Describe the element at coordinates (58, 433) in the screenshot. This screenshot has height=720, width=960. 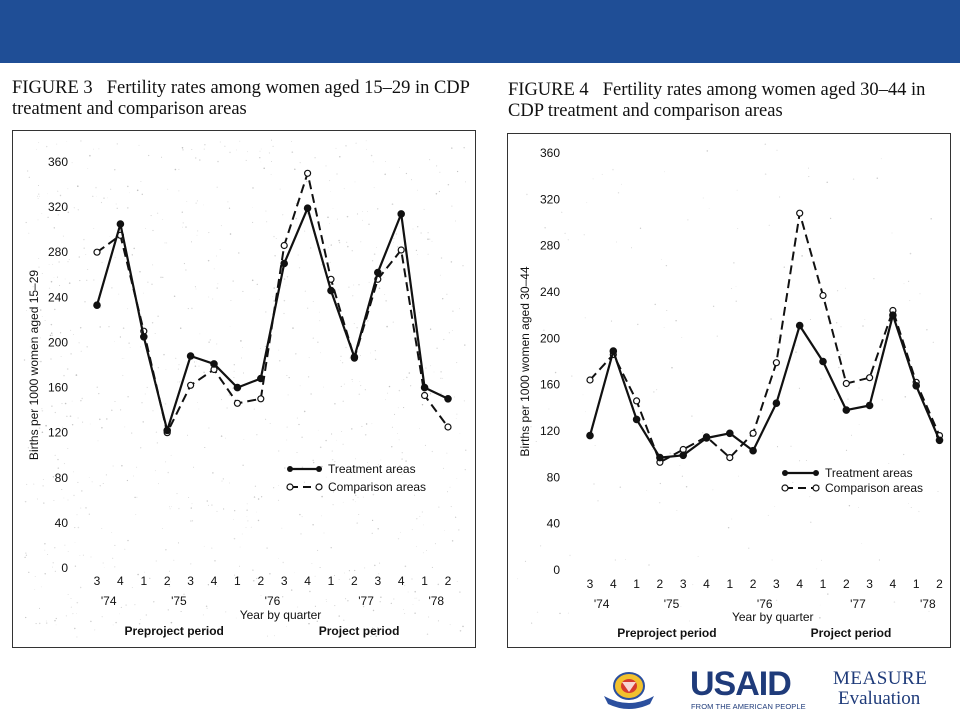
I see `y-tick-label: 120` at that location.